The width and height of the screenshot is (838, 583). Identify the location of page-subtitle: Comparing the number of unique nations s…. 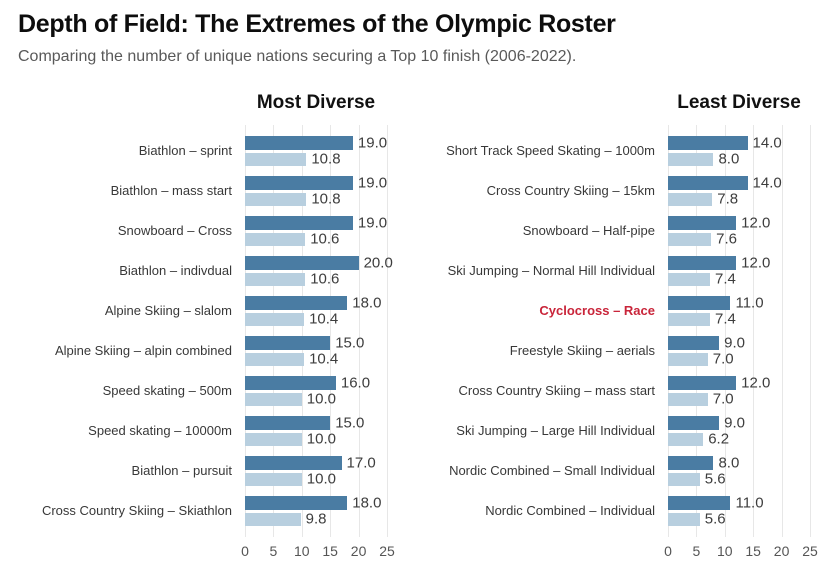
(297, 56).